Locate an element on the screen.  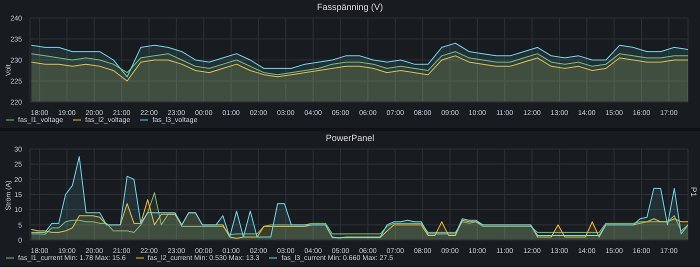
chart-title: Fasspänning (V) is located at coordinates (350, 7).